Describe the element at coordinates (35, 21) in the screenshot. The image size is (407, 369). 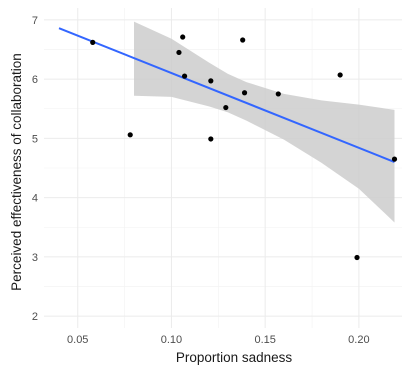
I see `y-tick-label: 7` at that location.